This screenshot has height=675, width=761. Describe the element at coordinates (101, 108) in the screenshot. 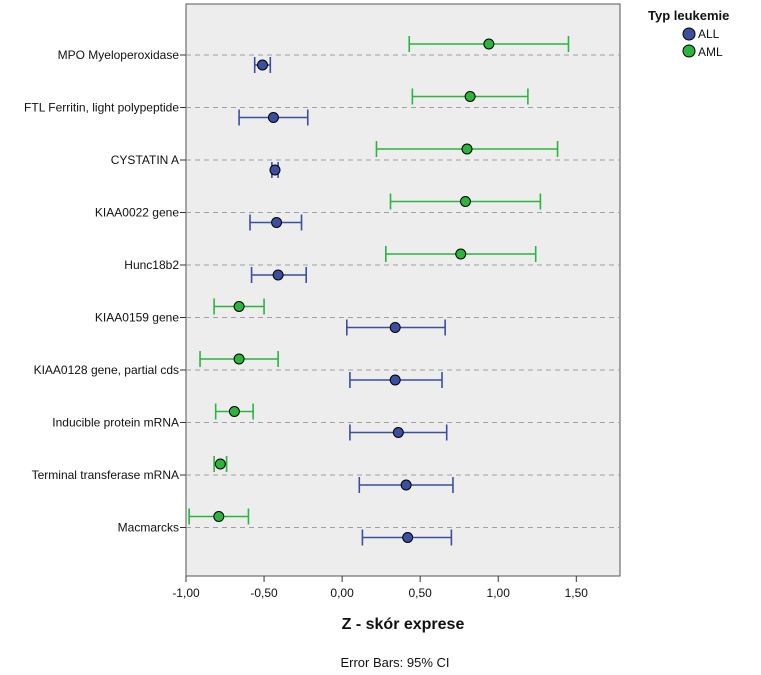

I see `category-label: FTL Ferritin, light polypeptide` at that location.